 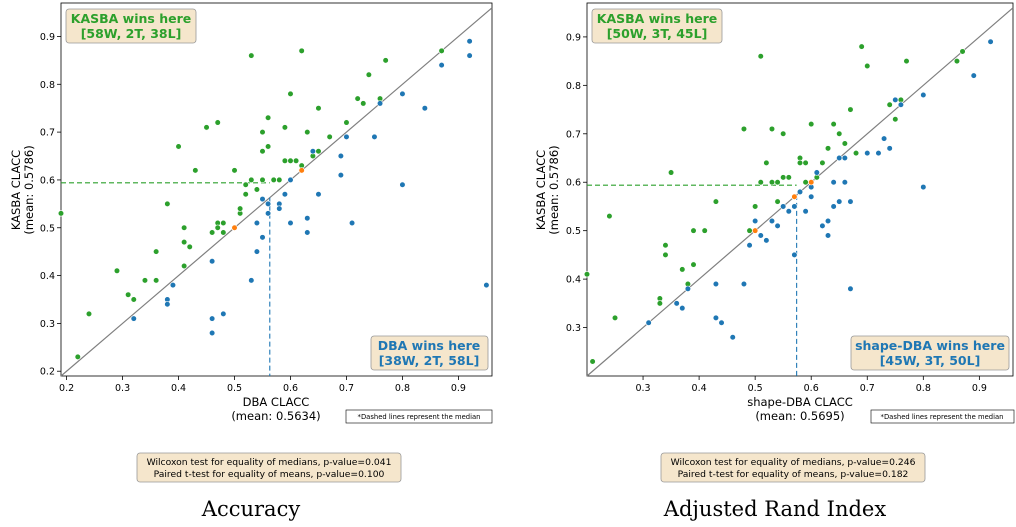 I want to click on ari-x-tick-label-0: 0.3, so click(x=642, y=388).